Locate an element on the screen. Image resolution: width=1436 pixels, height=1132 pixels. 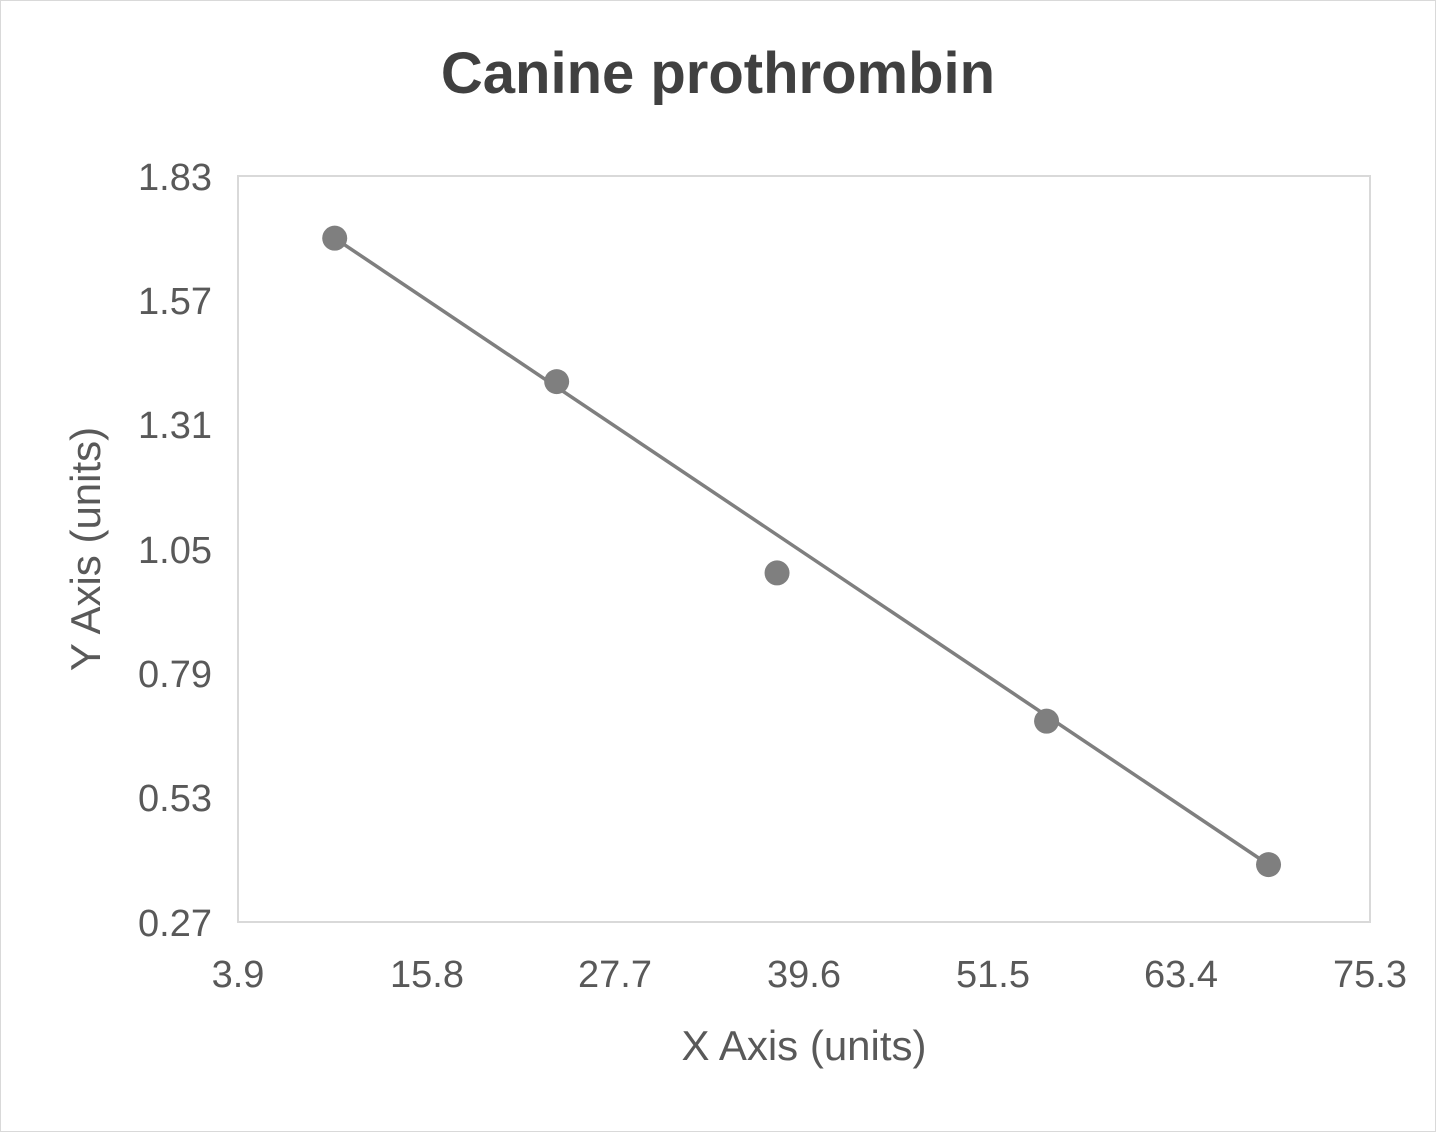
x-tick: 3.9 is located at coordinates (238, 975).